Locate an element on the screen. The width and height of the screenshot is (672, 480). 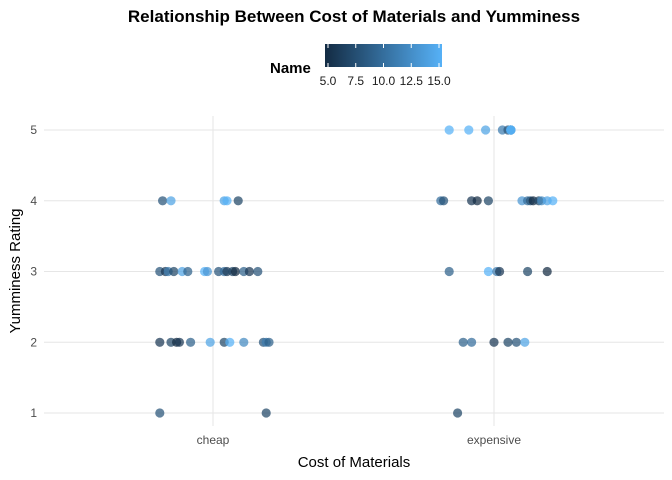
legend-tick-labels: 5.0 7.5 10.0 12.5 15.0 is located at coordinates (385, 81).